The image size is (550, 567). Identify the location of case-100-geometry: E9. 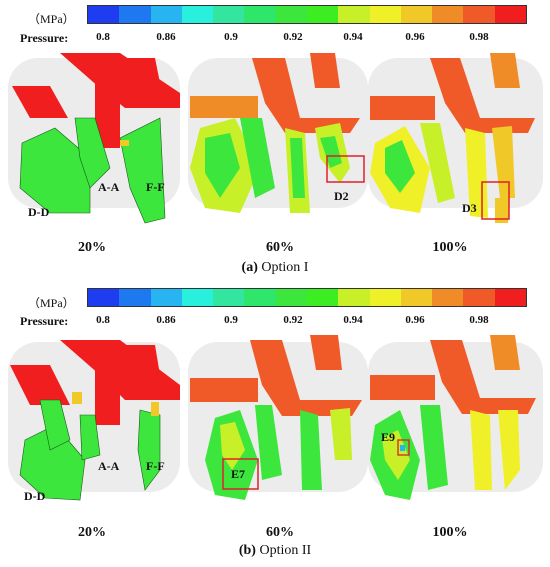
(453, 417).